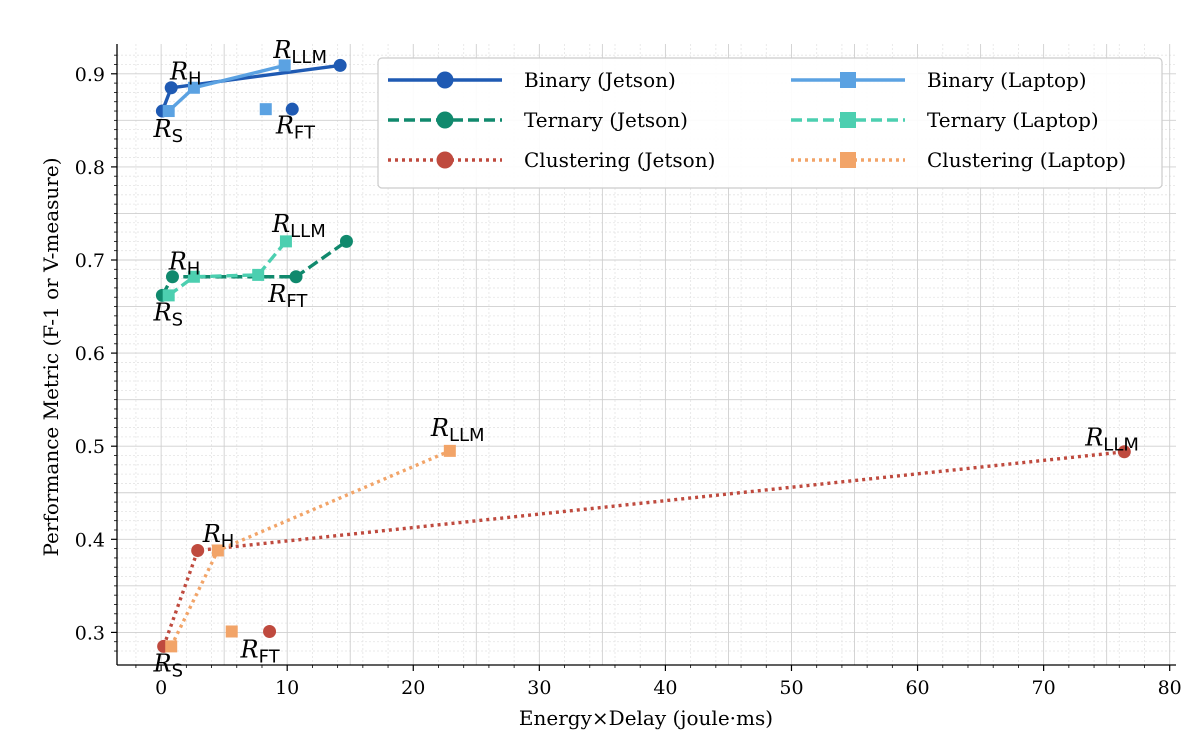 The width and height of the screenshot is (1198, 750). What do you see at coordinates (1026, 160) in the screenshot?
I see `legend-label: Clustering (Laptop)` at bounding box center [1026, 160].